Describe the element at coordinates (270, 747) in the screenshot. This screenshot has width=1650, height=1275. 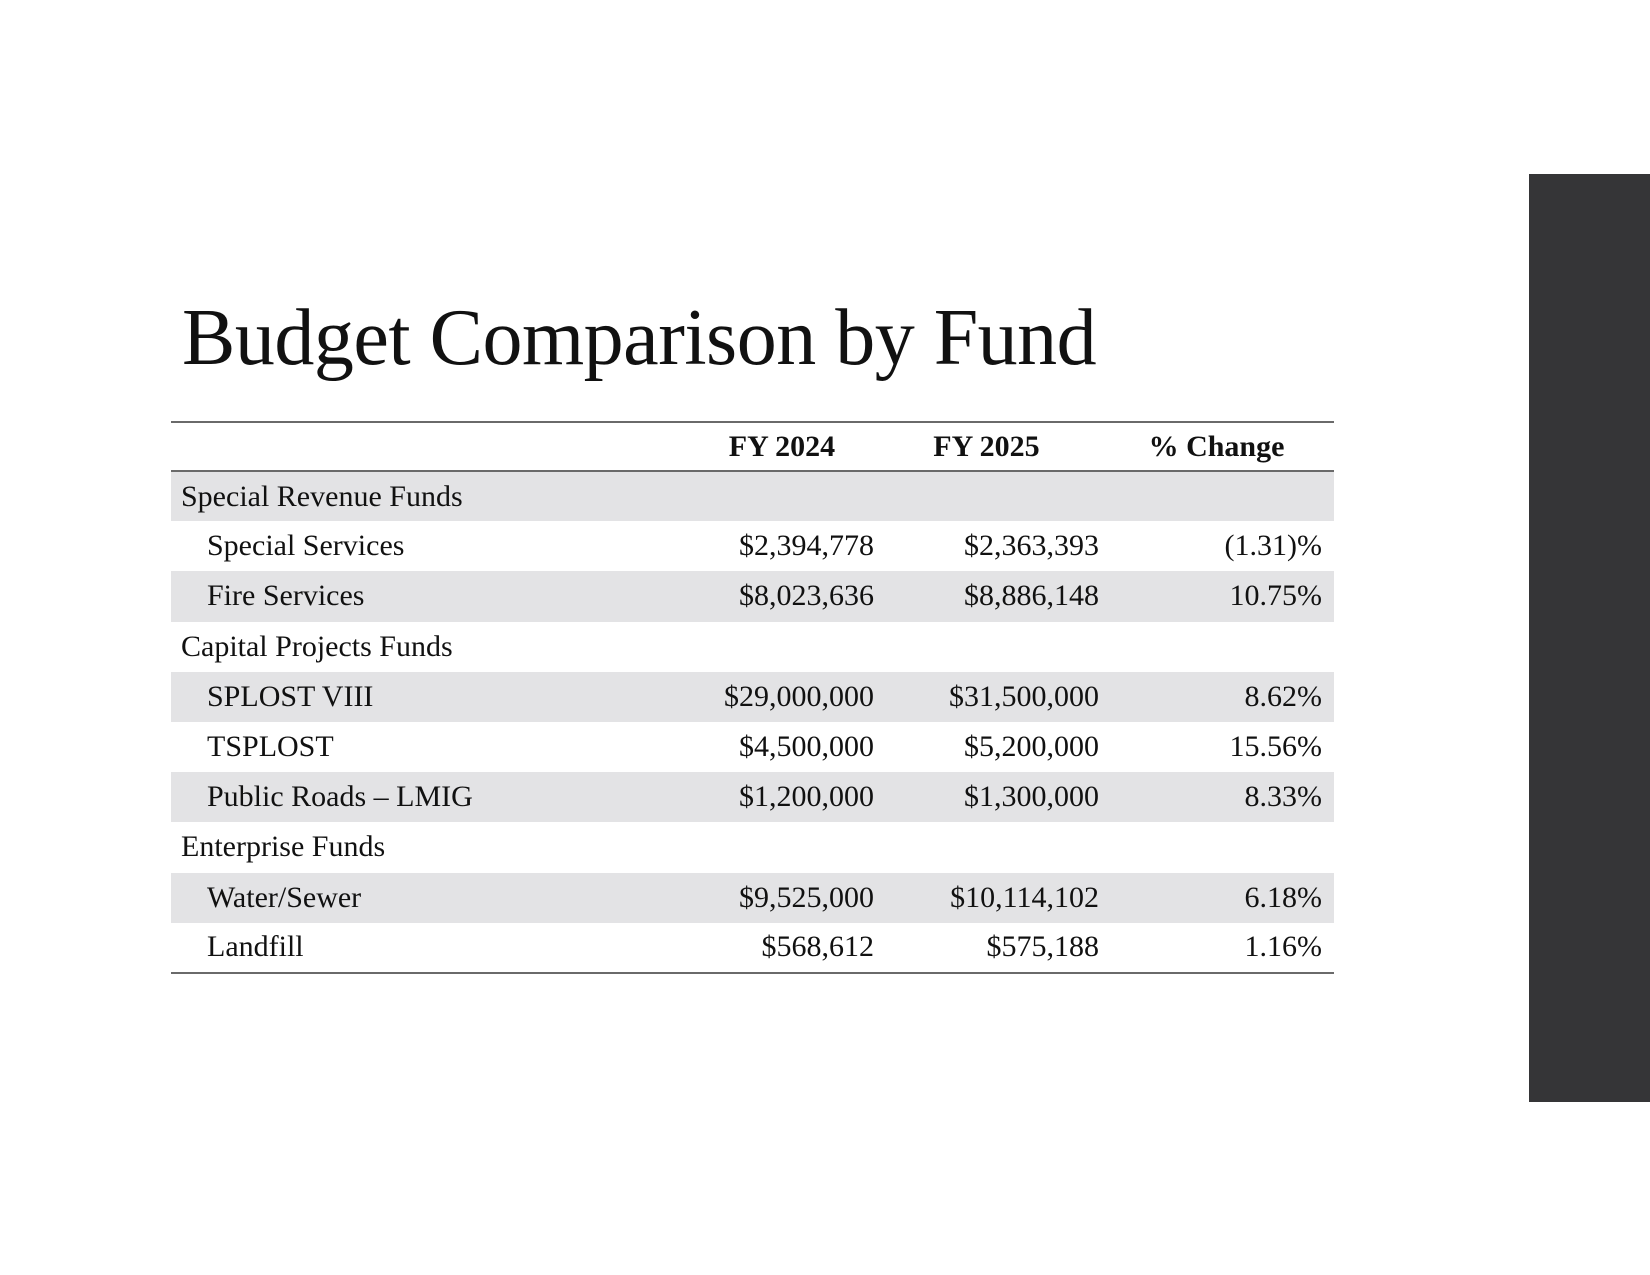
I see `fund-name: TSPLOST` at that location.